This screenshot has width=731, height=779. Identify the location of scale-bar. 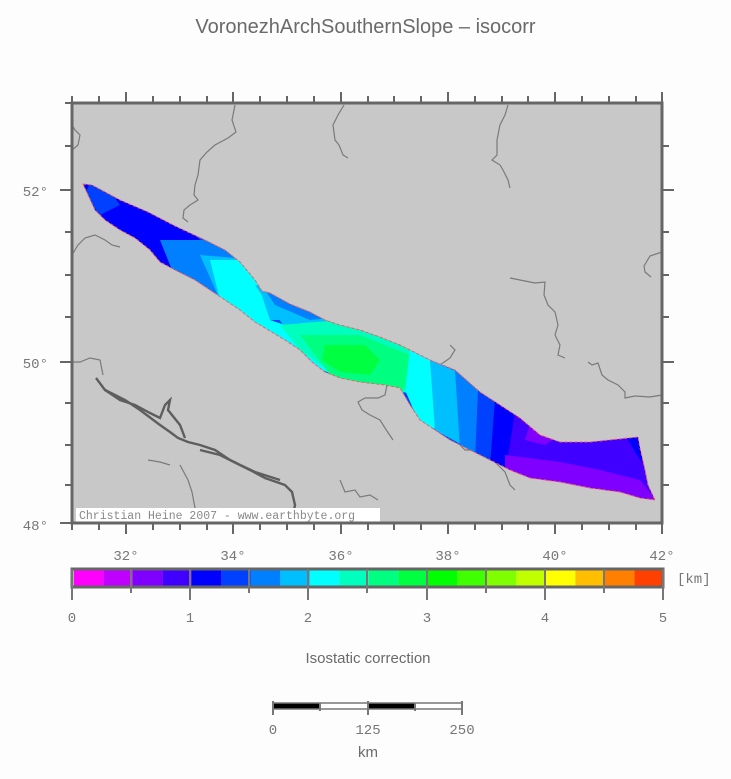
(367, 708).